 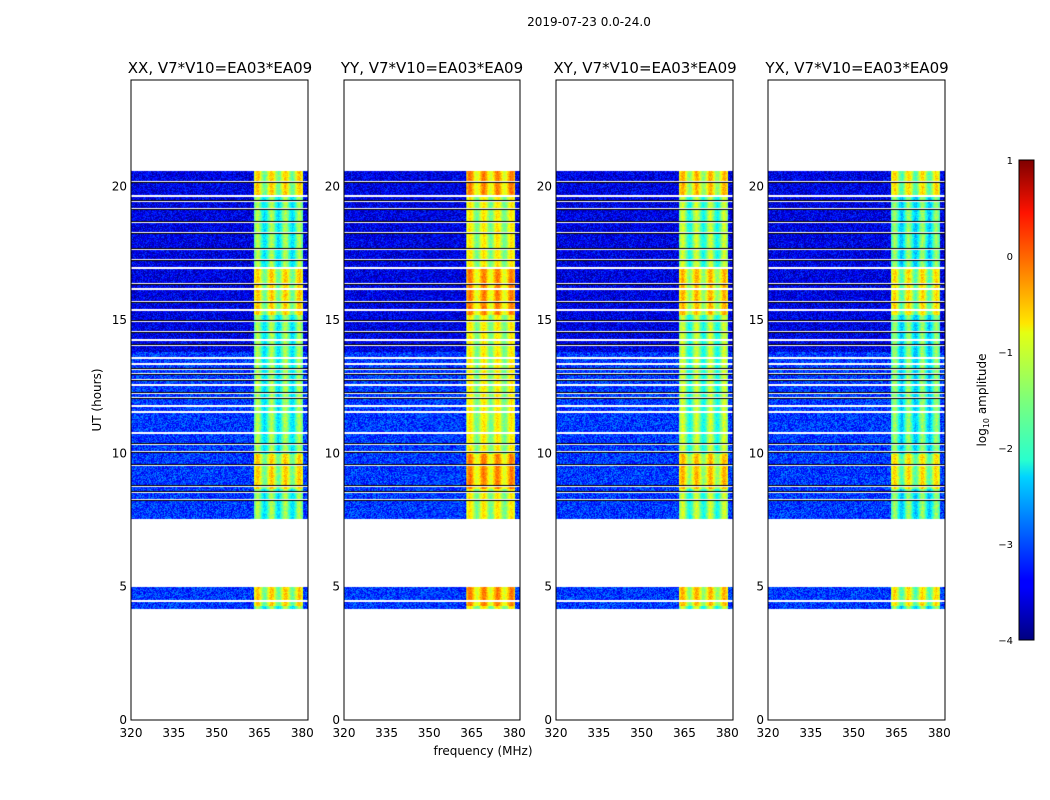 I want to click on panel-yx-xtick-350: 350, so click(x=853, y=733).